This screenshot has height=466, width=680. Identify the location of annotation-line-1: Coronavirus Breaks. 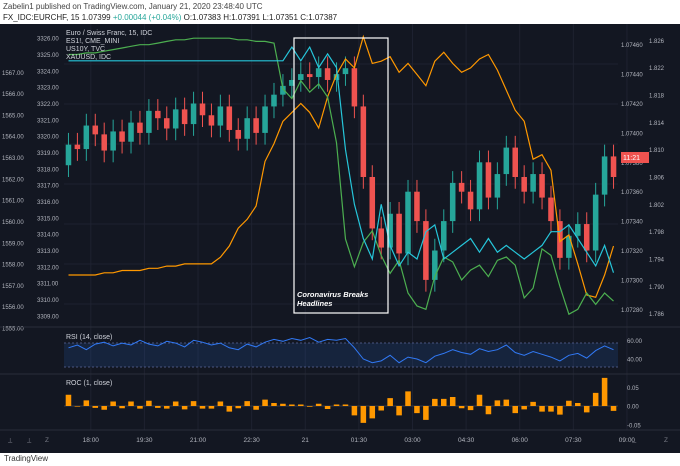
(332, 294).